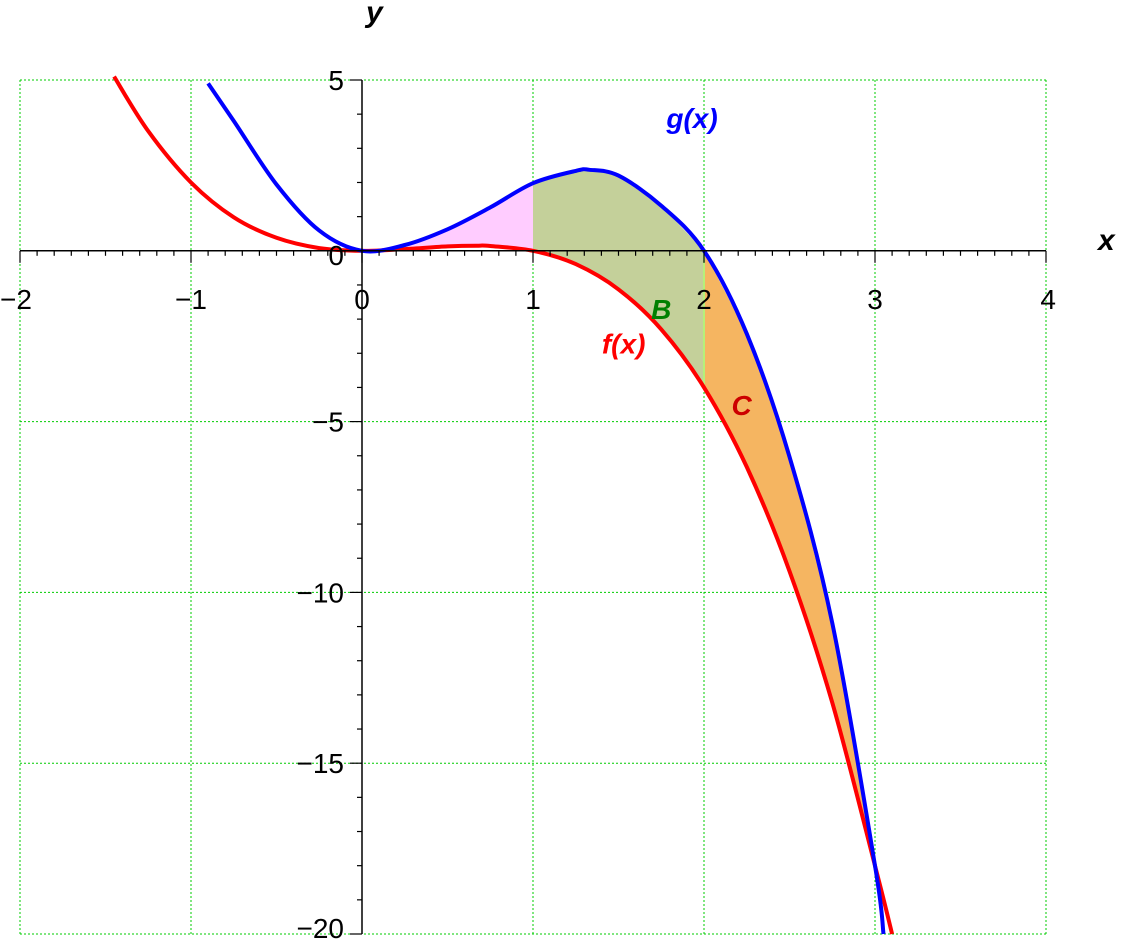 This screenshot has width=1124, height=950. What do you see at coordinates (336, 255) in the screenshot?
I see `y-tick-label: 0` at bounding box center [336, 255].